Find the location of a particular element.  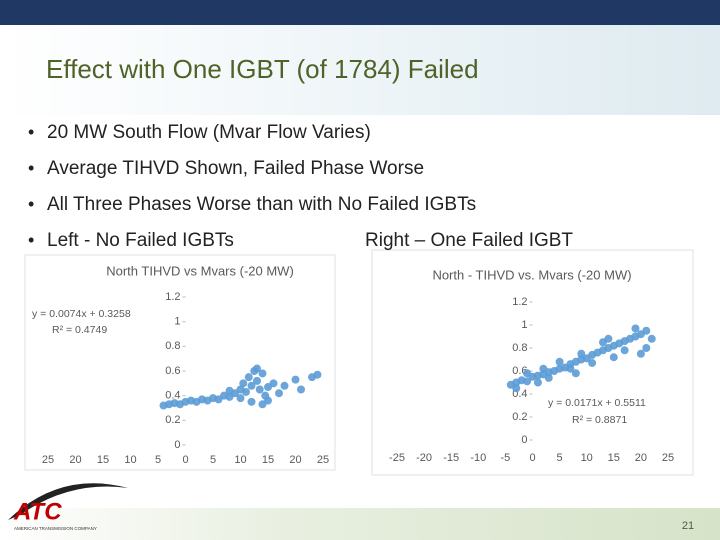

trendline-label: R² = 0.4749 is located at coordinates (79, 330).